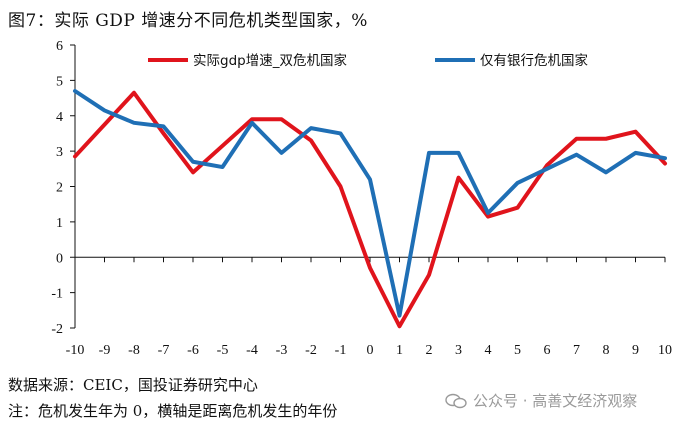 This screenshot has width=700, height=430. What do you see at coordinates (223, 350) in the screenshot?
I see `x-tick-label: -5` at bounding box center [223, 350].